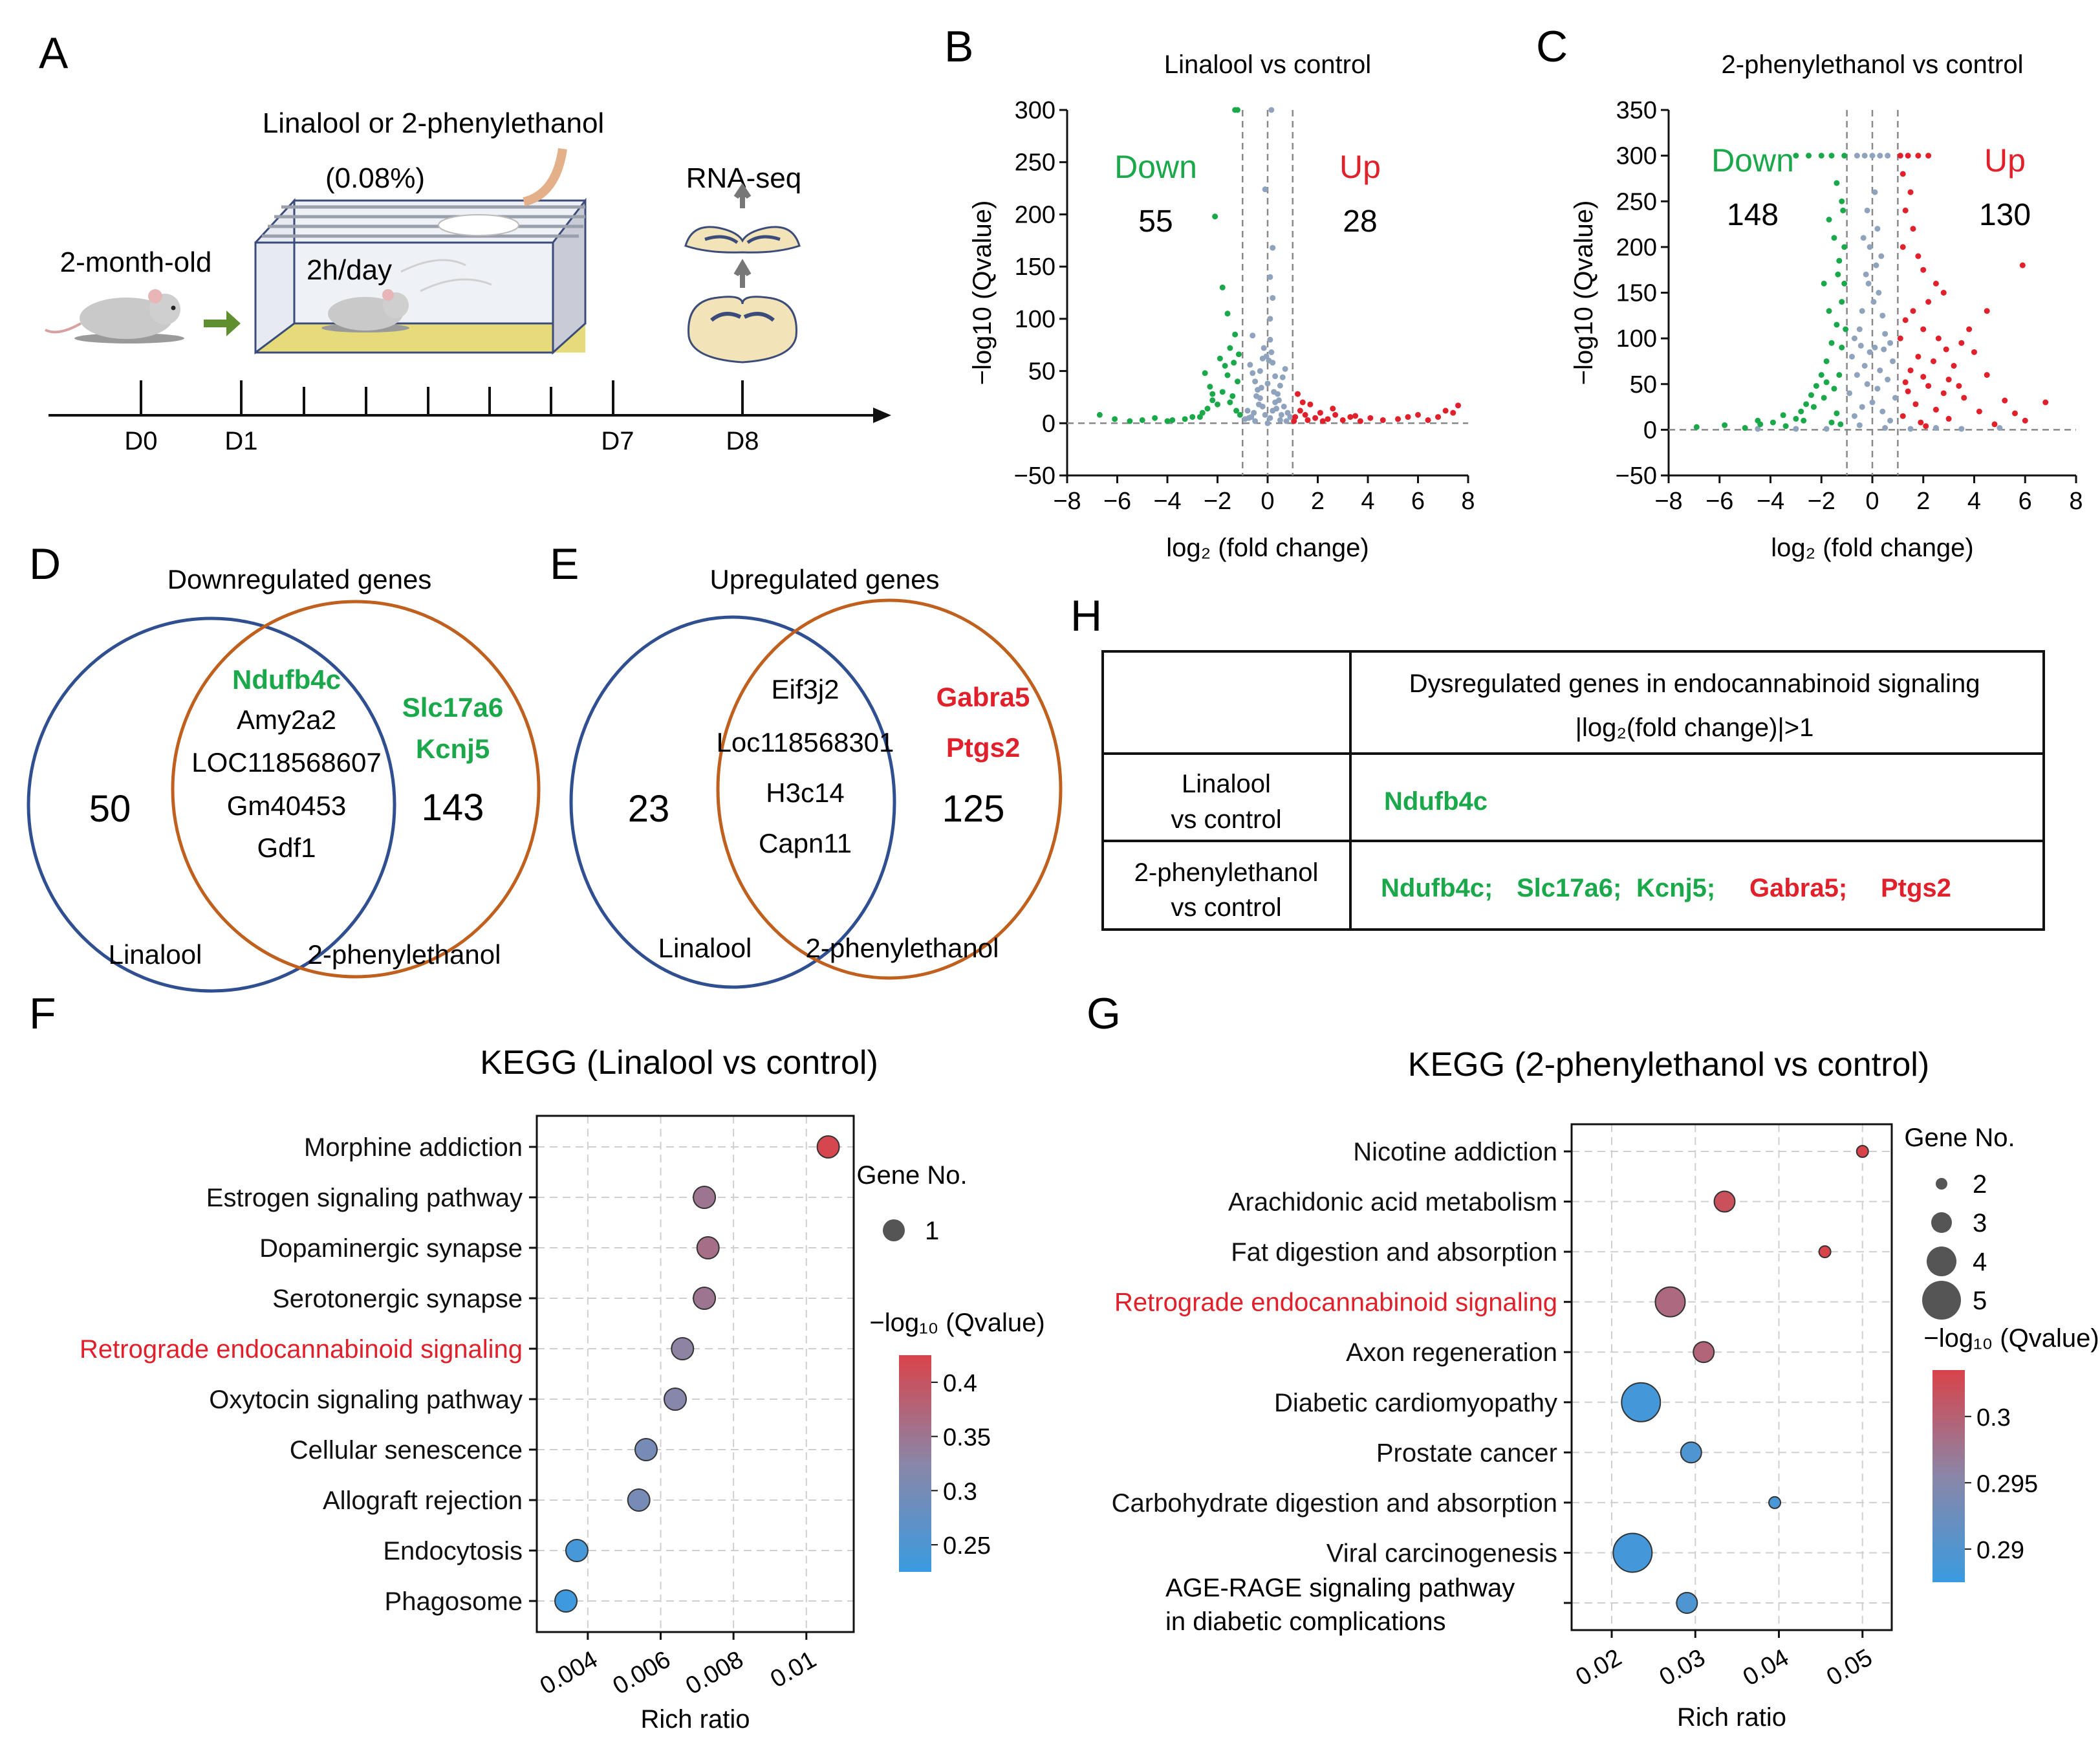  What do you see at coordinates (2005, 215) in the screenshot?
I see `up-count: 130` at bounding box center [2005, 215].